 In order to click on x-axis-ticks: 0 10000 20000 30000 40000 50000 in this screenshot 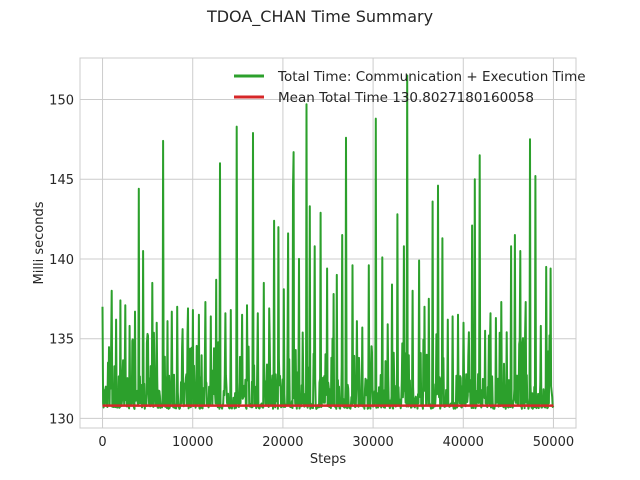, I will do `click(336, 442)`.